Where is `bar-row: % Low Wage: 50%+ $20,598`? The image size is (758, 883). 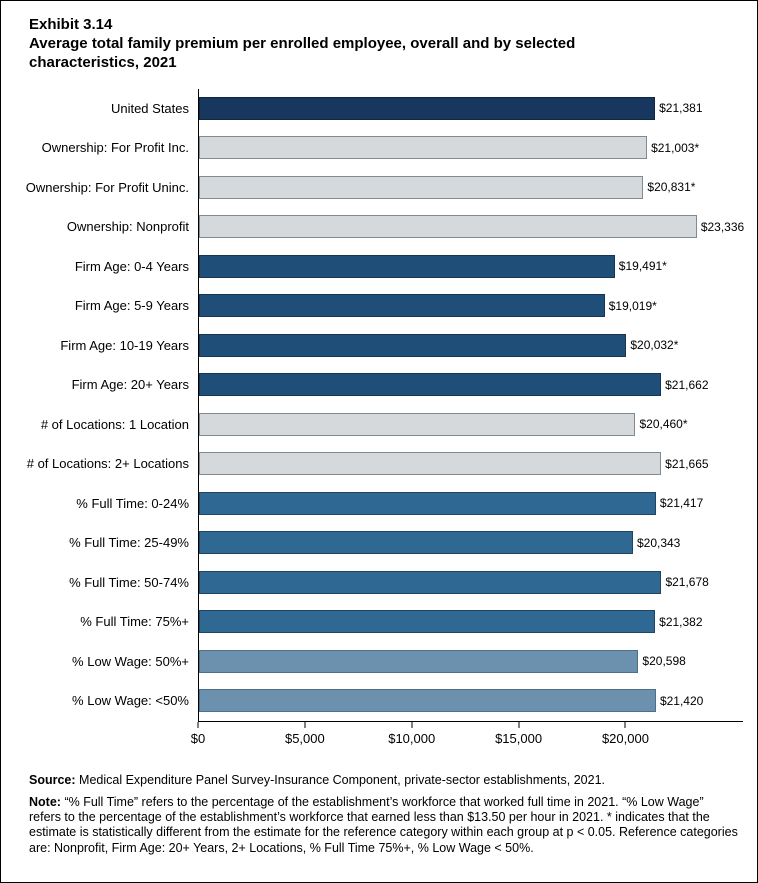
bar-row: % Low Wage: 50%+ $20,598 is located at coordinates (379, 661).